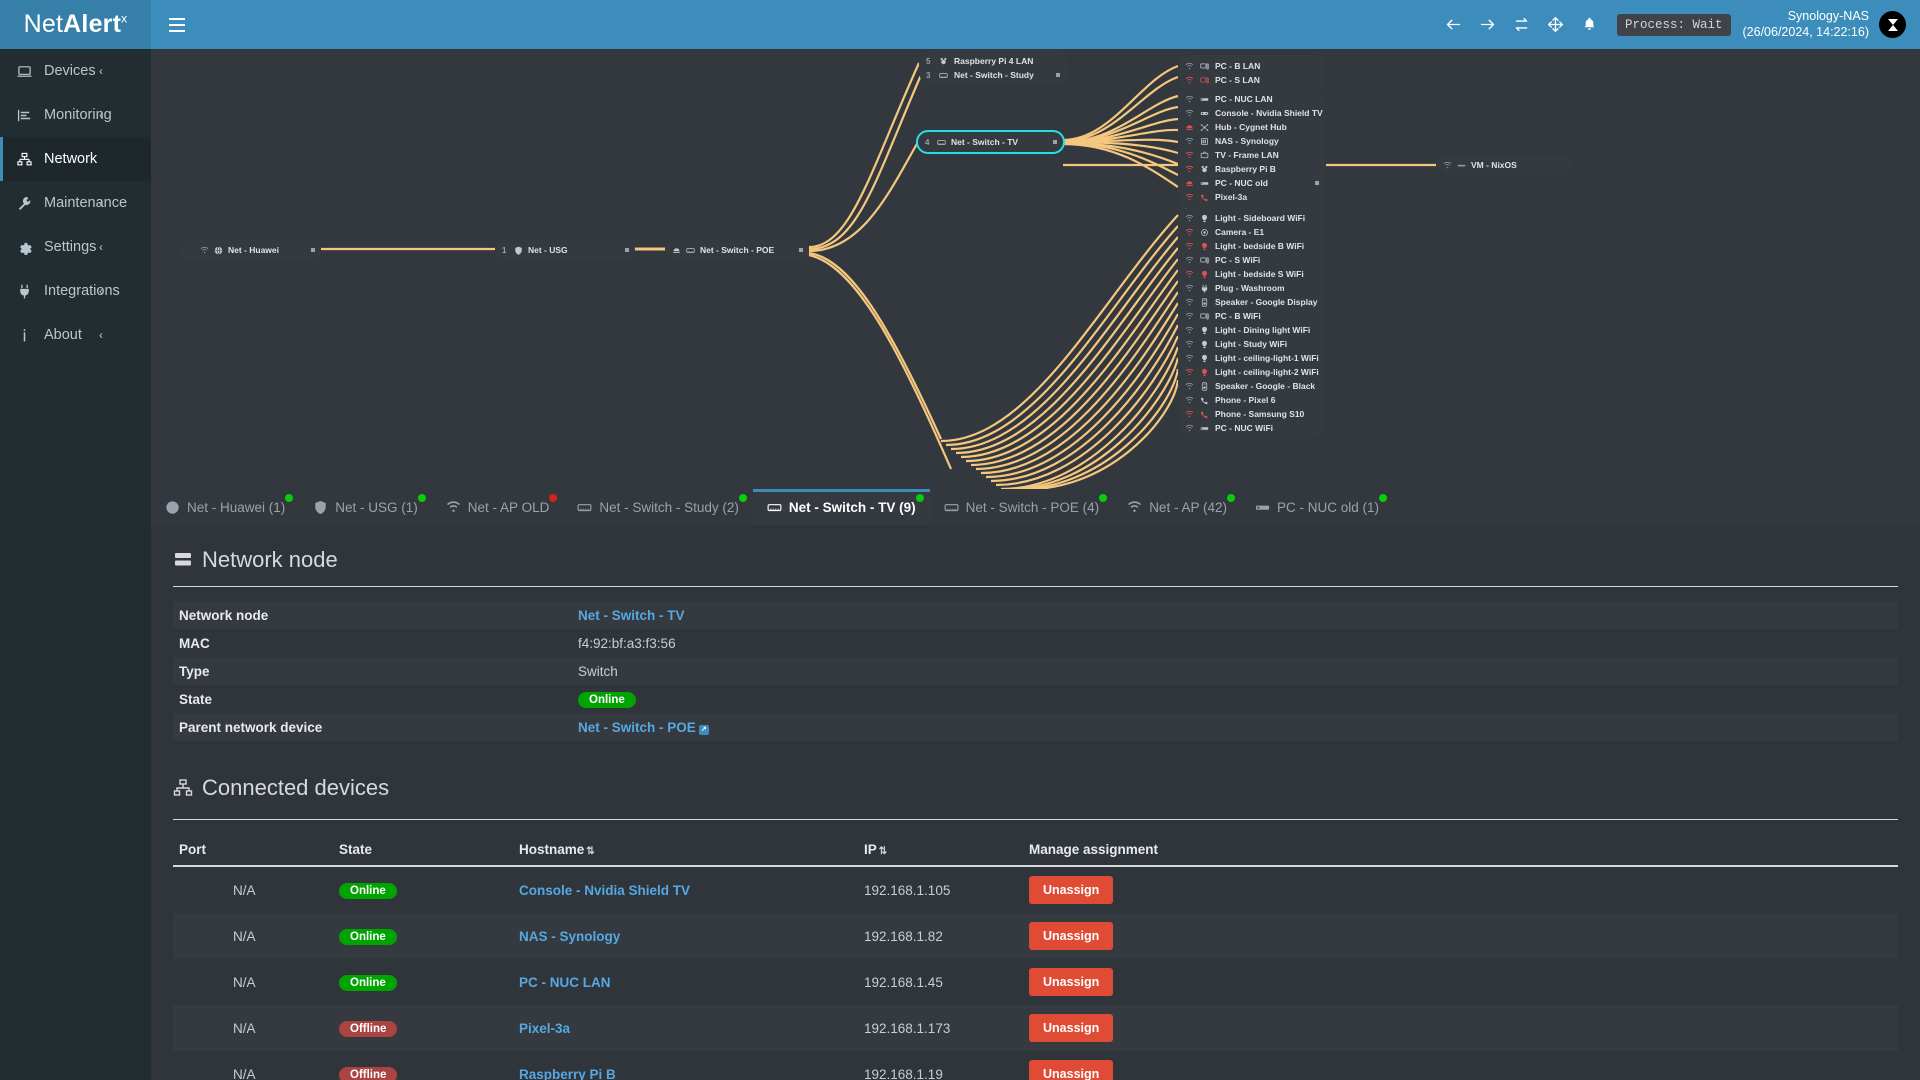 Image resolution: width=1920 pixels, height=1080 pixels. I want to click on row-label: Raspberry Pi 4 LAN, so click(994, 61).